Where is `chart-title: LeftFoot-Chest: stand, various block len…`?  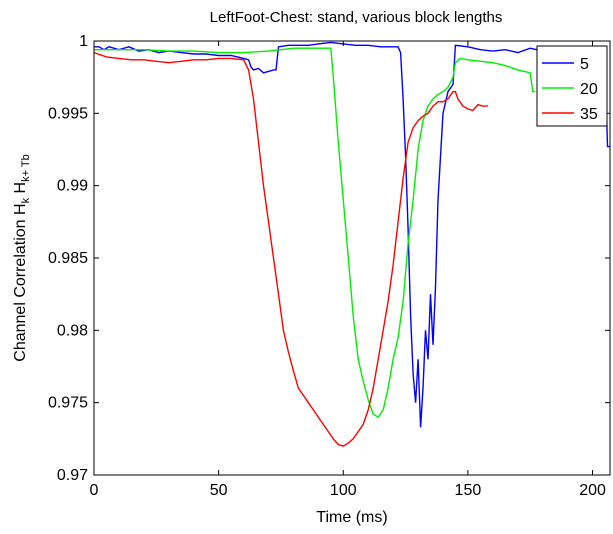
chart-title: LeftFoot-Chest: stand, various block len… is located at coordinates (356, 17).